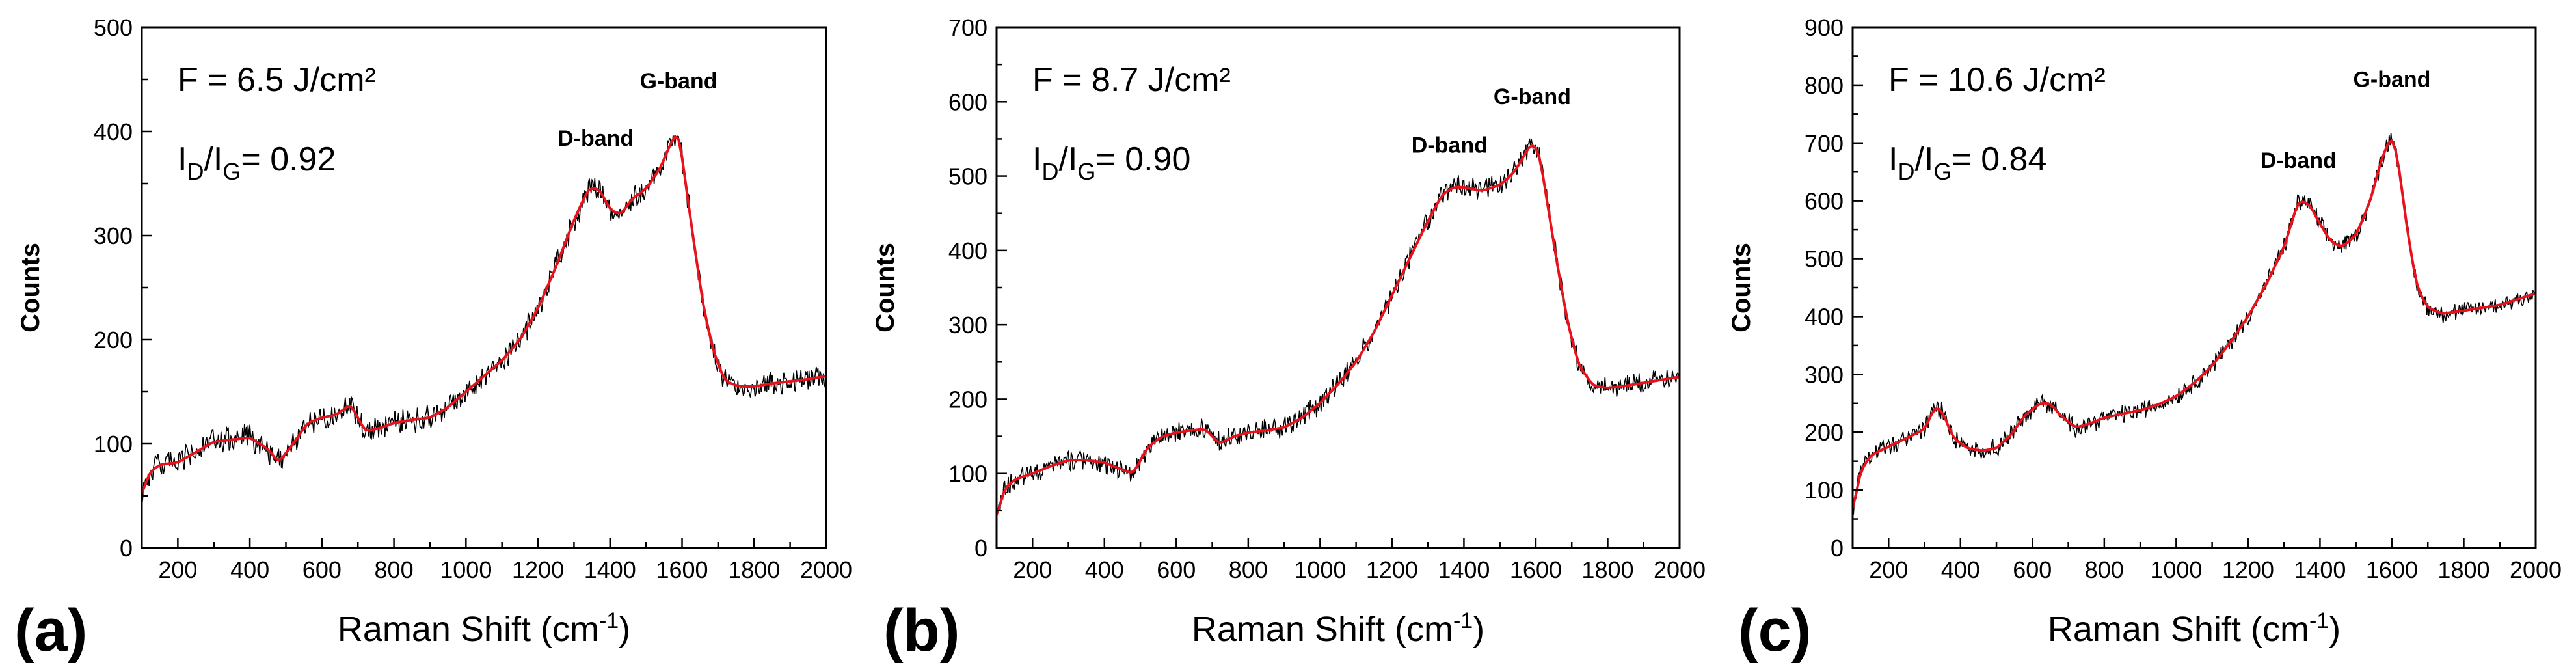 The width and height of the screenshot is (2576, 667). I want to click on panel-label: (c), so click(1774, 630).